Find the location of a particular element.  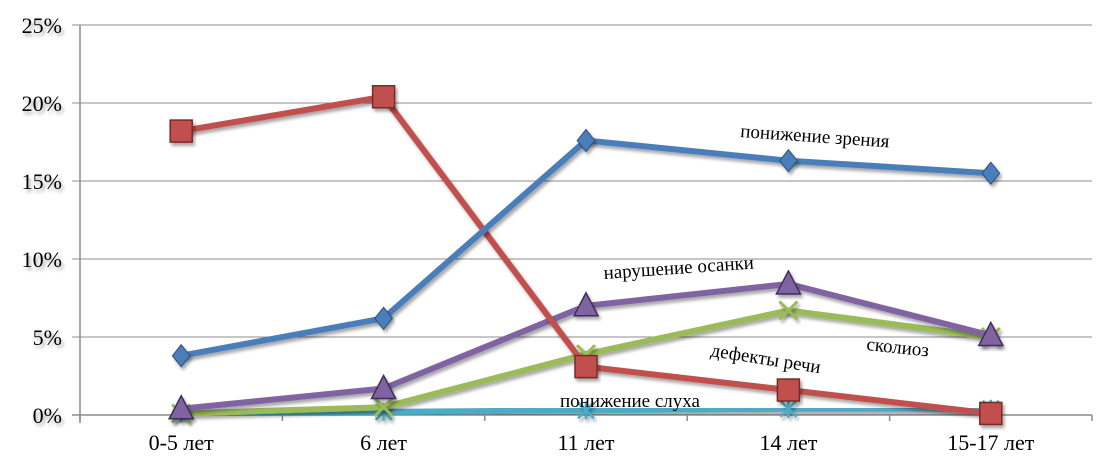

annotation-vision: понижение зрения is located at coordinates (815, 136).